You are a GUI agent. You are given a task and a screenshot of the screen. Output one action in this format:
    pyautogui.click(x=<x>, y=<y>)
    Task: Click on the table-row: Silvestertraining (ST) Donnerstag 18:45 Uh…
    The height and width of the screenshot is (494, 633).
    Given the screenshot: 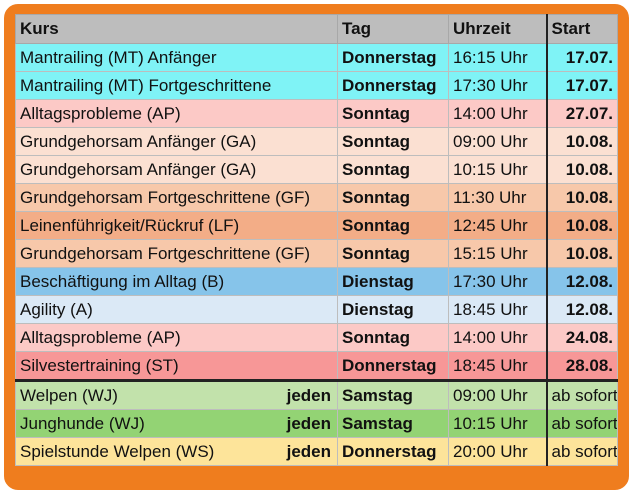 What is the action you would take?
    pyautogui.click(x=316, y=366)
    